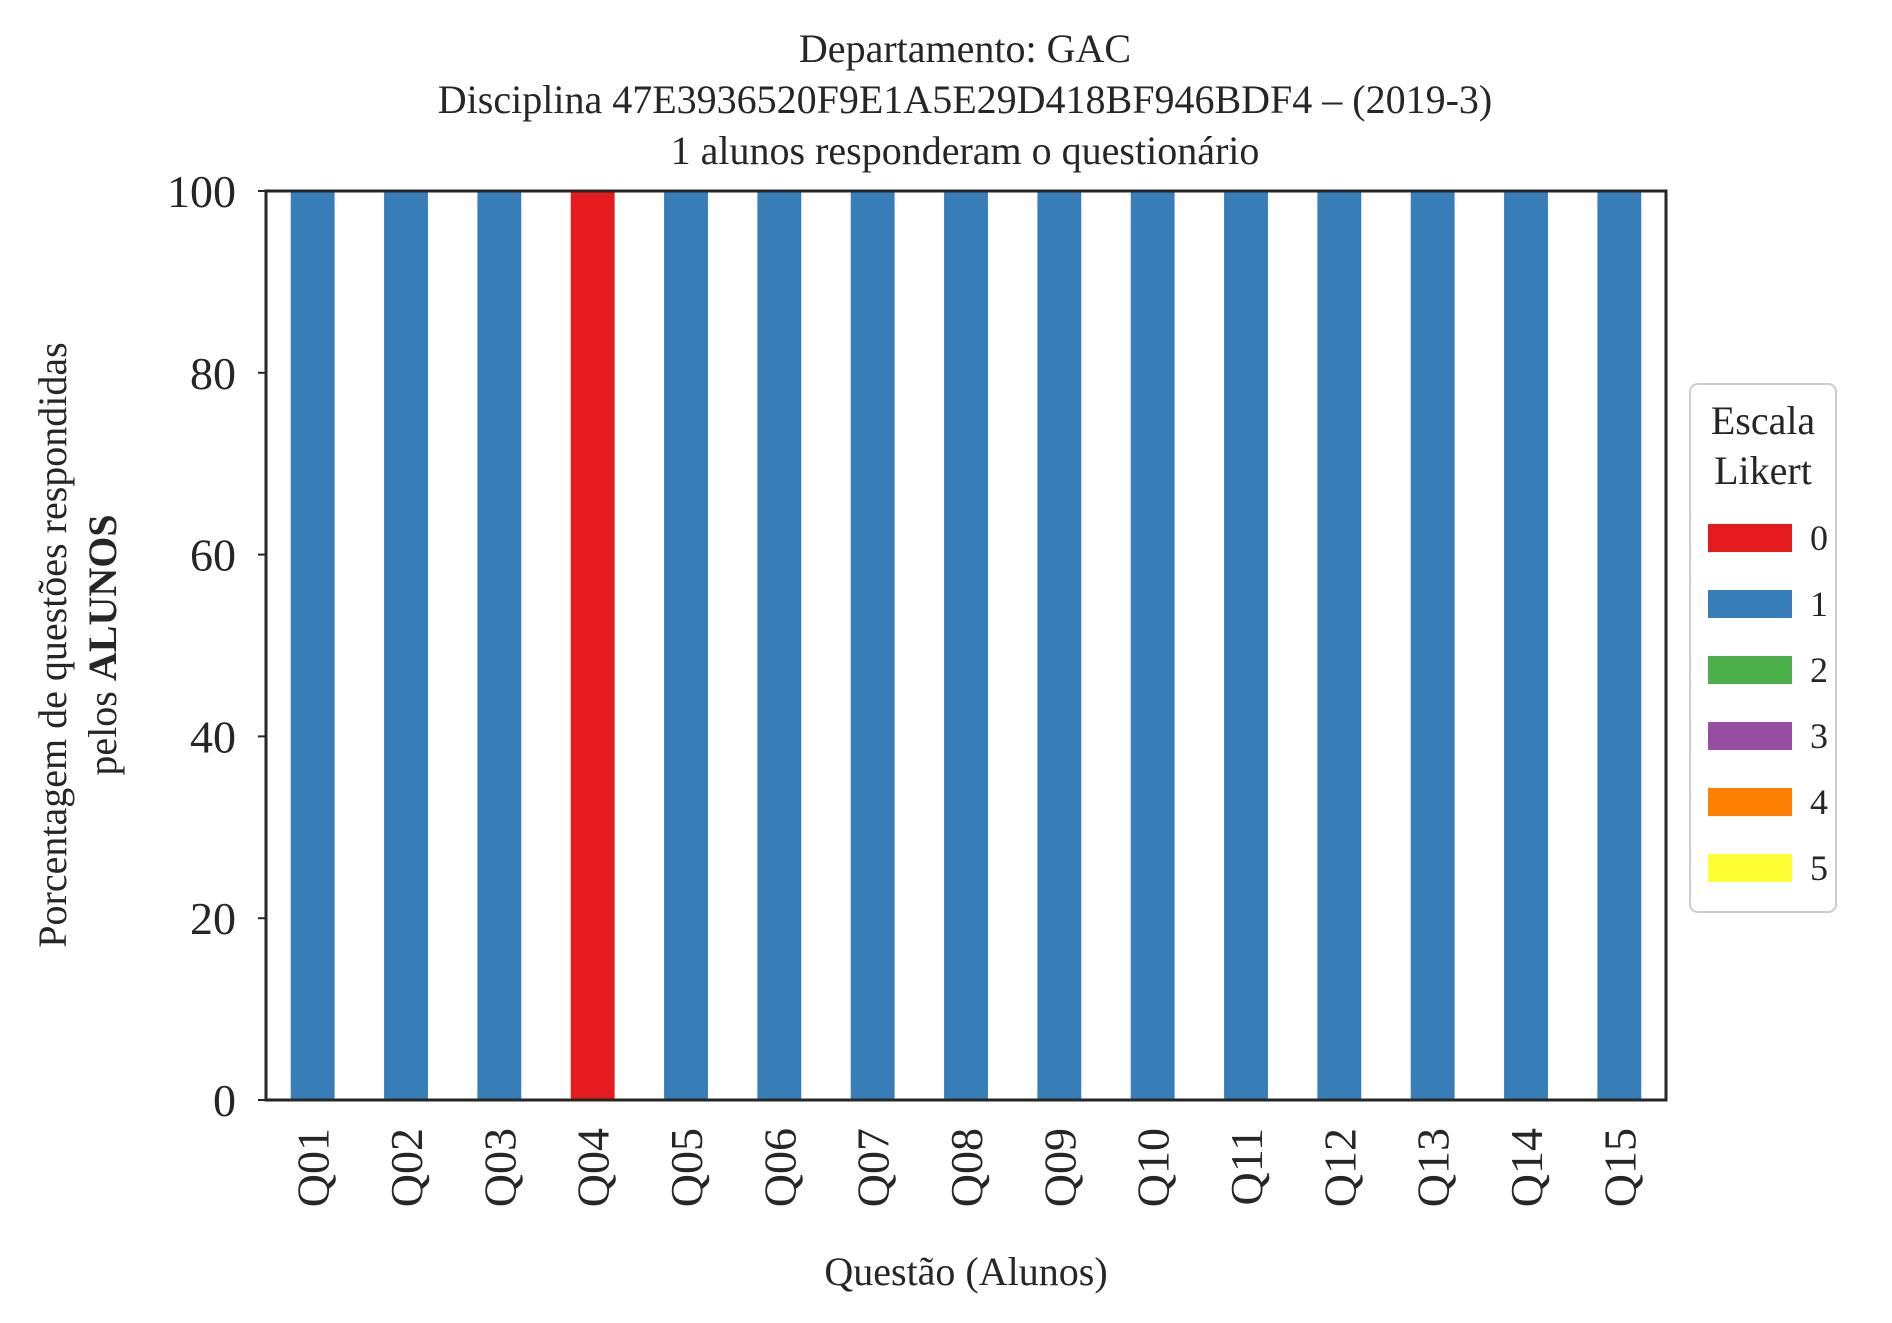 The height and width of the screenshot is (1323, 1892). Describe the element at coordinates (965, 150) in the screenshot. I see `chart-title-line-3: 1 alunos responderam o questionário` at that location.